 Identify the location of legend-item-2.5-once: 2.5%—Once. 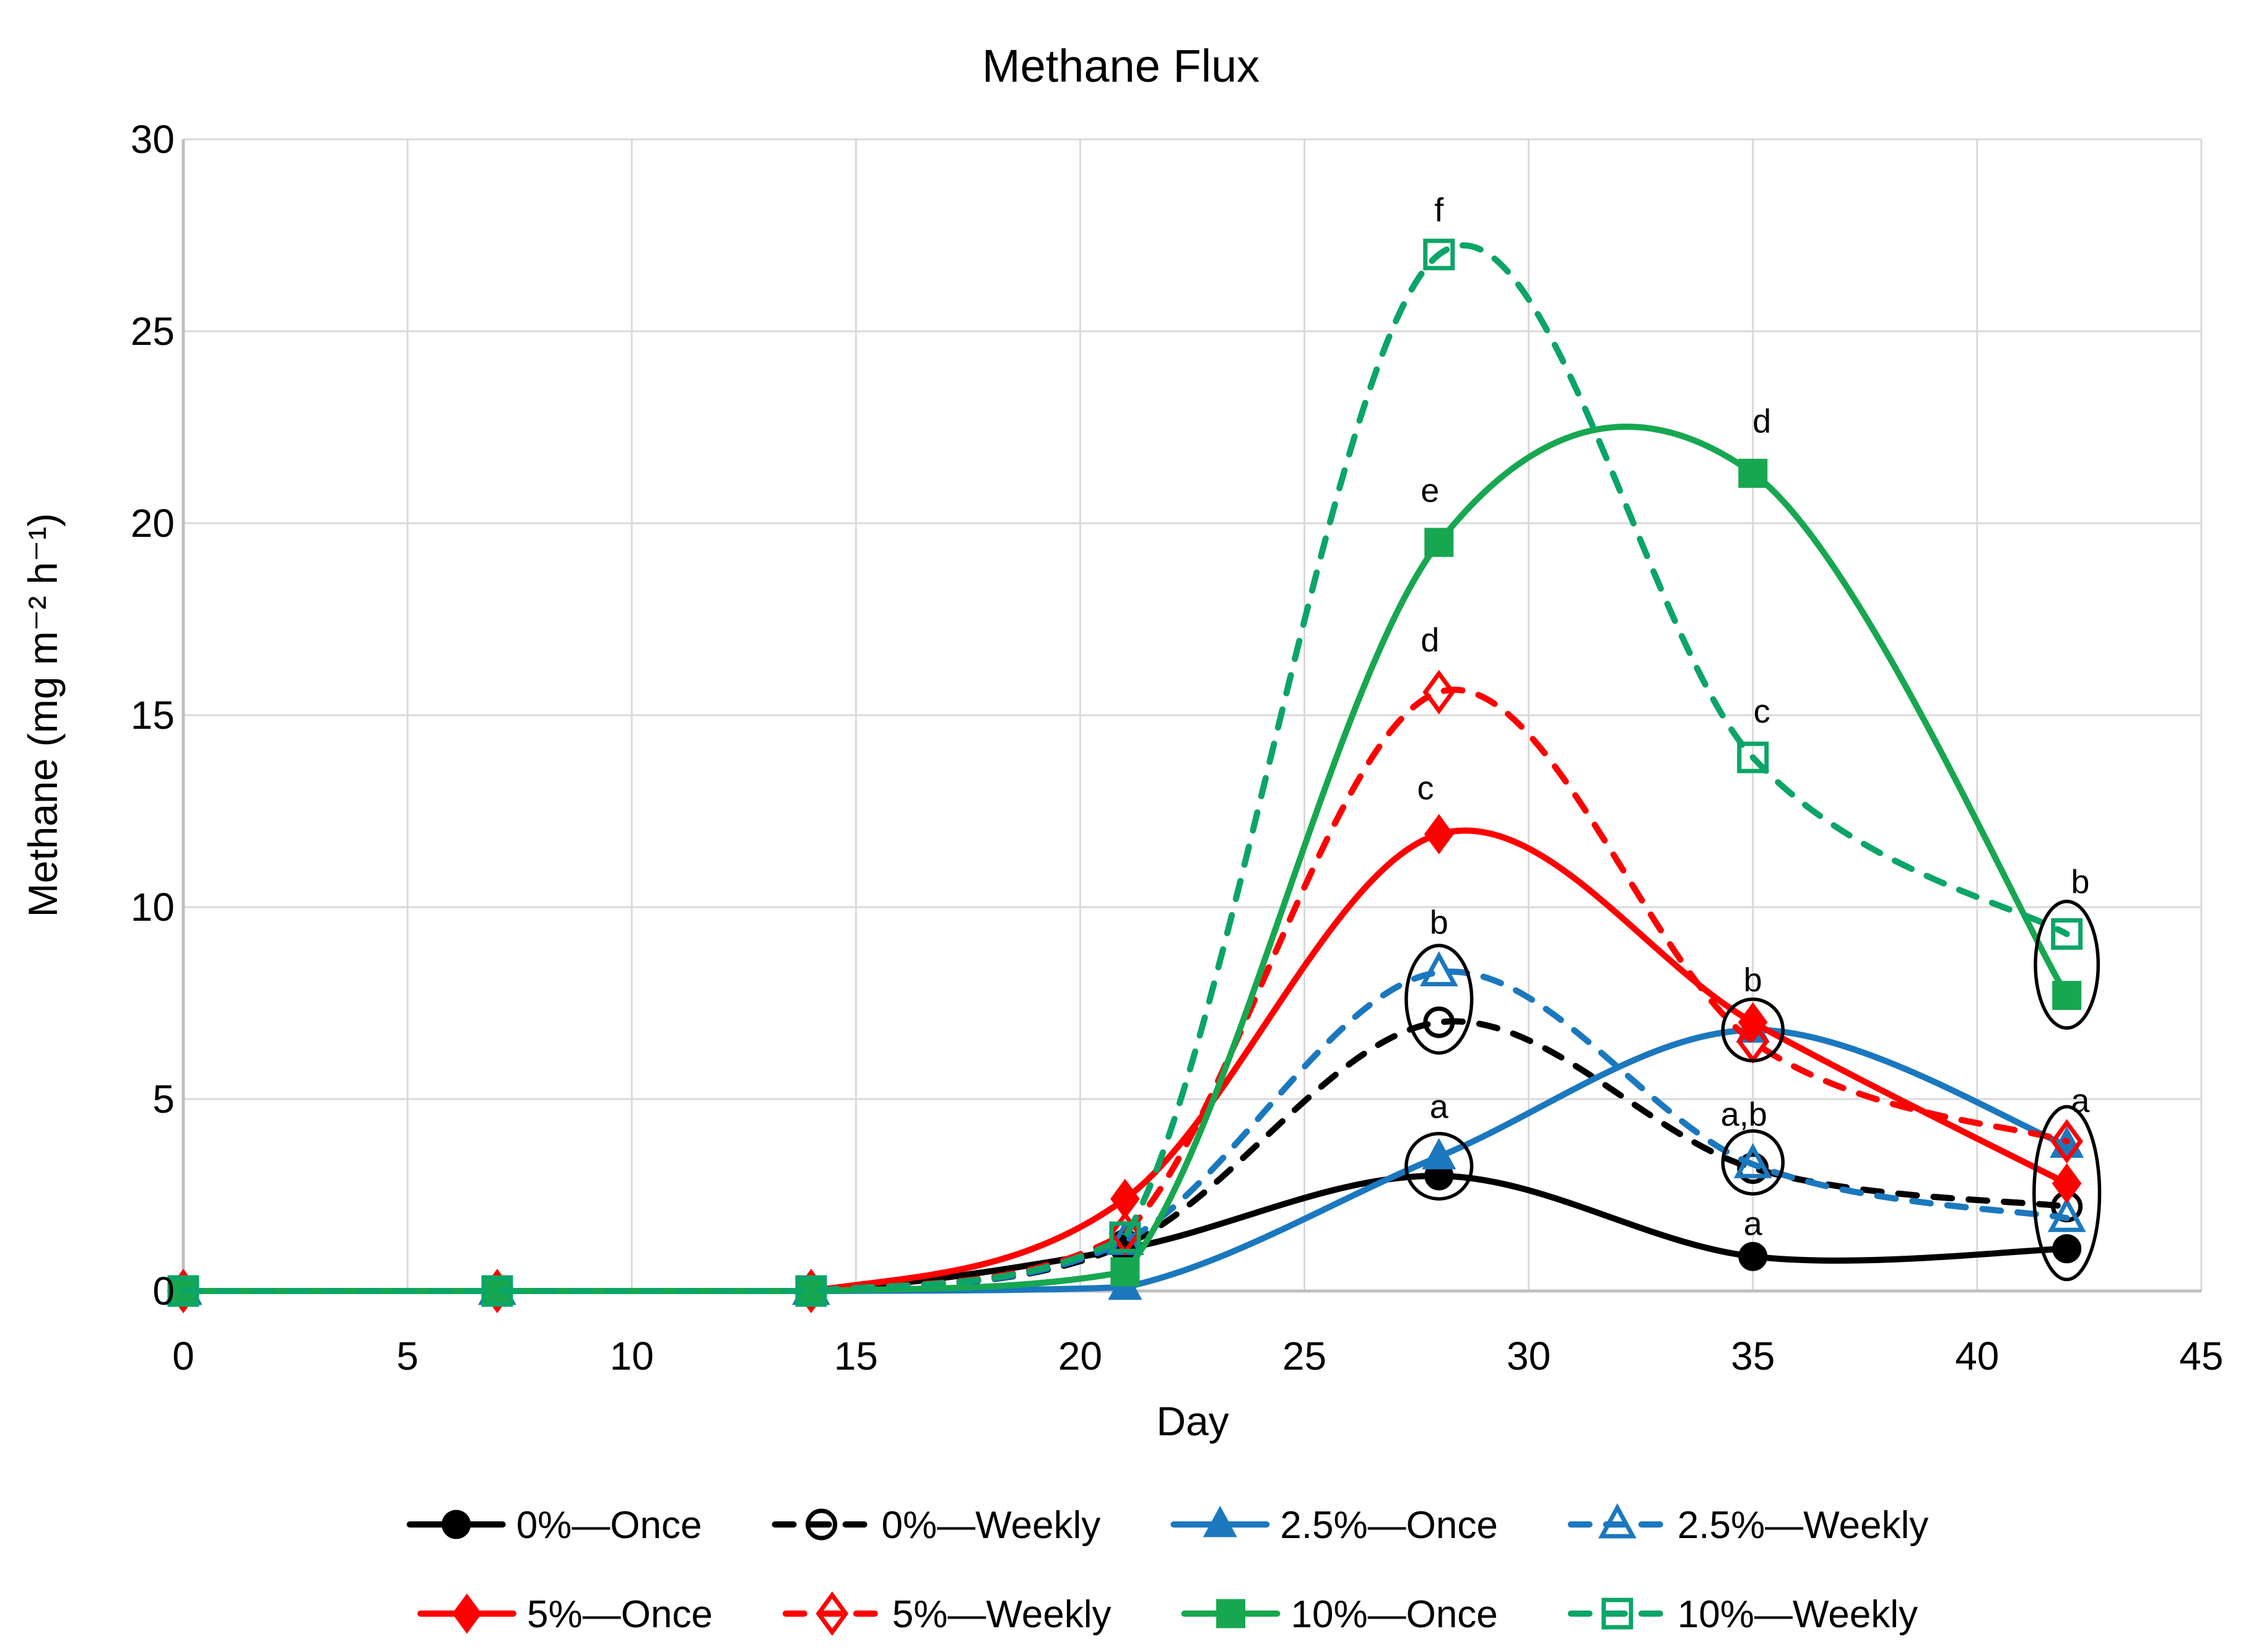
(1334, 1525).